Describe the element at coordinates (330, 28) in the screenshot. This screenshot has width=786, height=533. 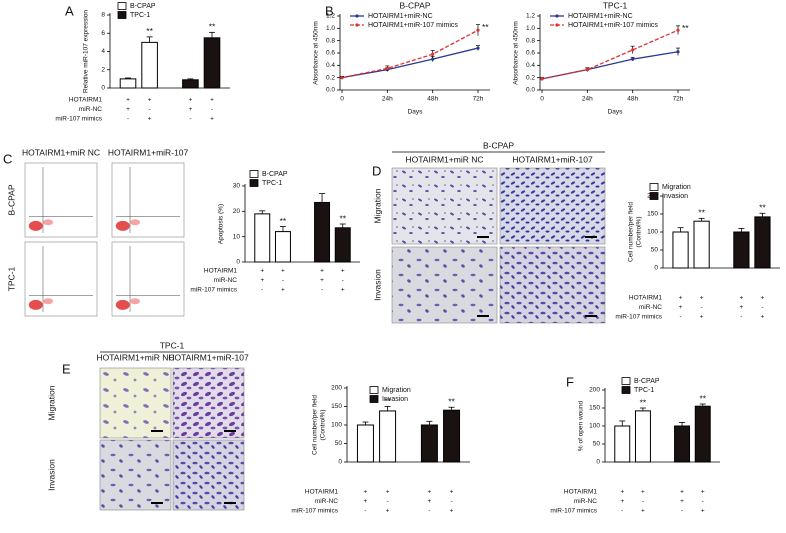
I see `y-tick-label: 1.0` at that location.